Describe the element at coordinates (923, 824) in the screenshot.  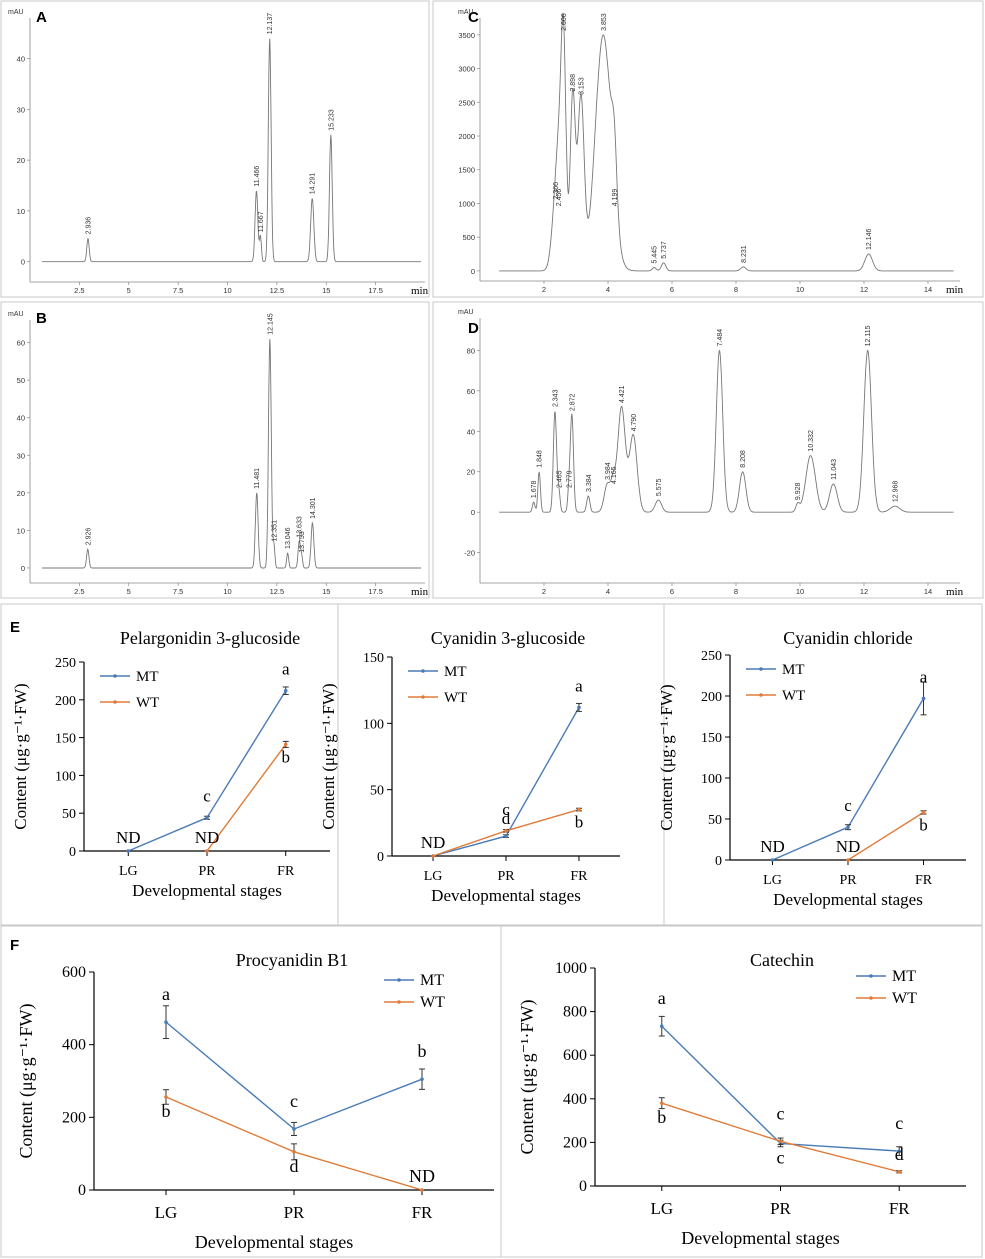
I see `chart-E3-annotation: b` at that location.